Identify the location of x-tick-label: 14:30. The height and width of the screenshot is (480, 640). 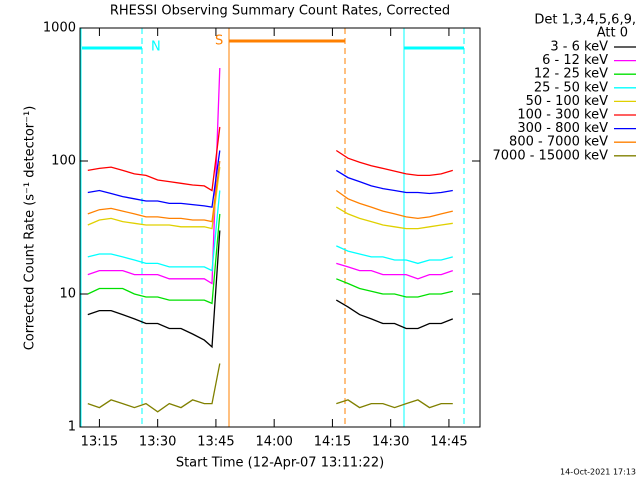
(390, 442).